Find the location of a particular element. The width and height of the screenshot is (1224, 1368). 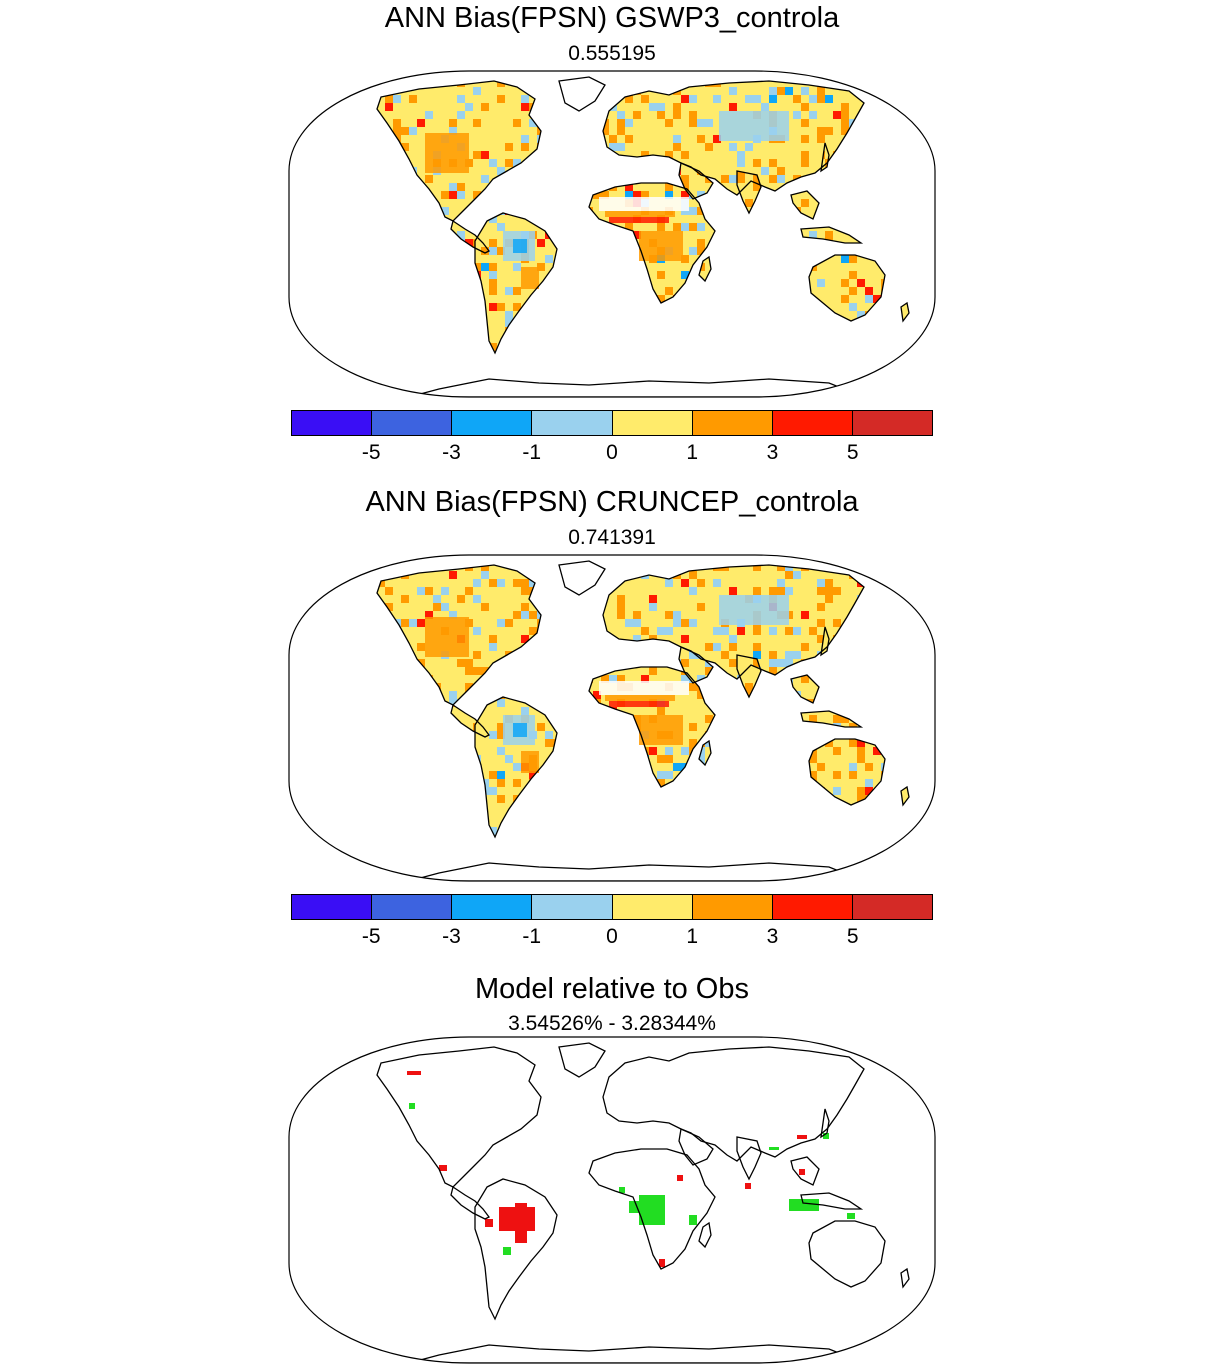

bias-map-cruncep is located at coordinates (612, 718).